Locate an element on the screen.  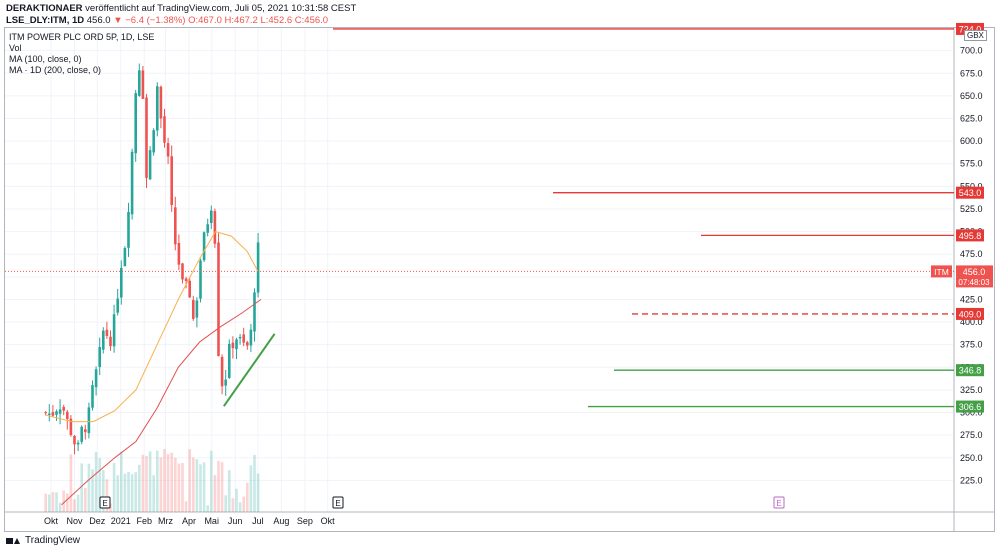
ma100-line is located at coordinates (152, 327).